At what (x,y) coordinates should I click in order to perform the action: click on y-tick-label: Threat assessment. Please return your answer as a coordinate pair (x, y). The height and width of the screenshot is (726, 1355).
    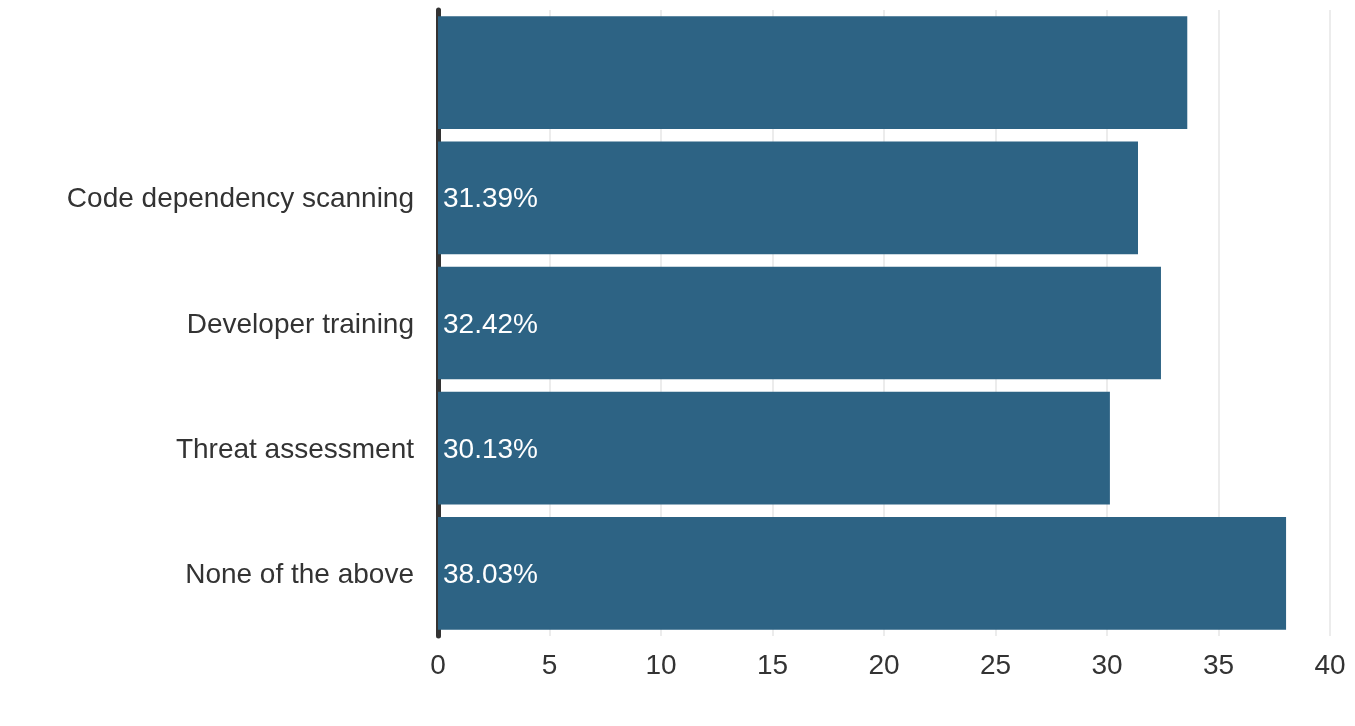
    Looking at the image, I should click on (295, 448).